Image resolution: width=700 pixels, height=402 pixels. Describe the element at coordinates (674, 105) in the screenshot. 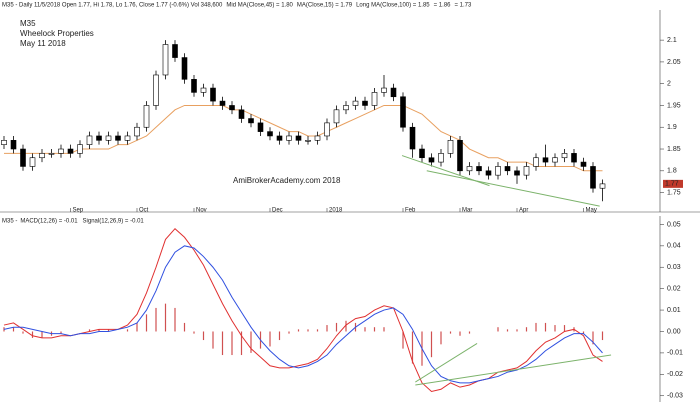

I see `y-tick-label: 1.95` at that location.